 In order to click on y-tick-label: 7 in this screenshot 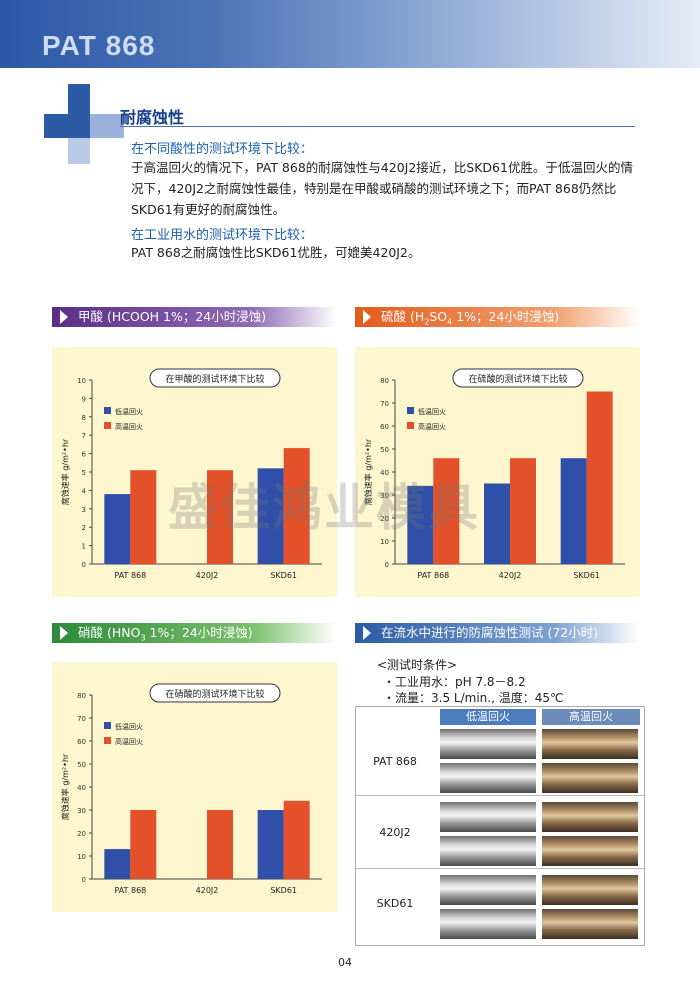, I will do `click(84, 436)`.